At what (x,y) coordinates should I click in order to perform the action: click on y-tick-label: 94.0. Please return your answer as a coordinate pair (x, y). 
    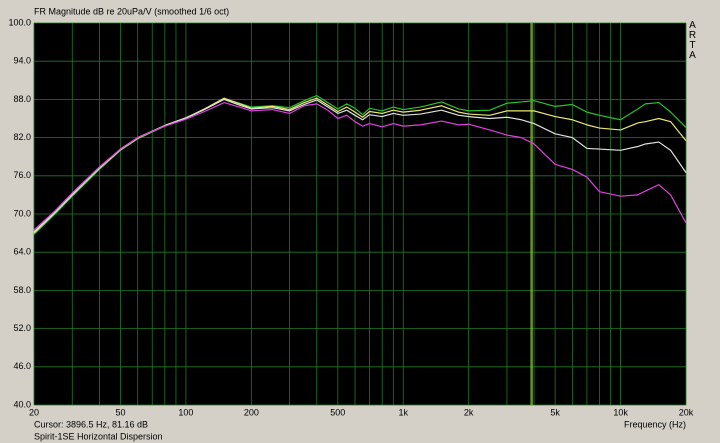
    Looking at the image, I should click on (22, 61).